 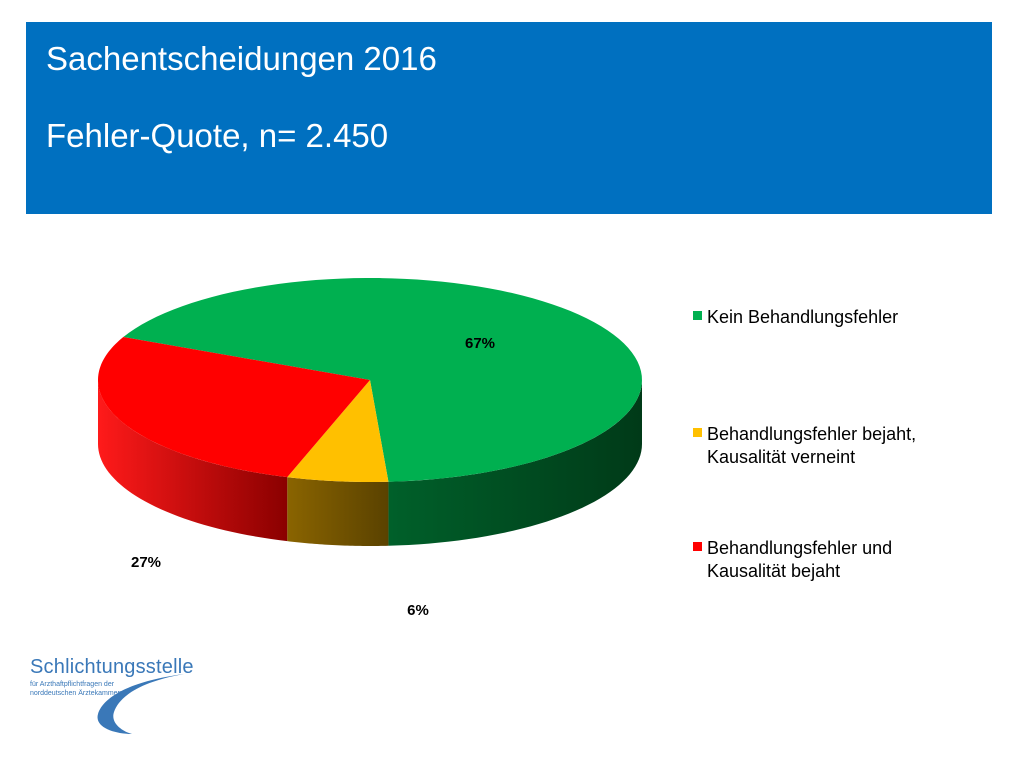 I want to click on logo-subline-2: norddeutschen Ärztekammern, so click(x=77, y=693).